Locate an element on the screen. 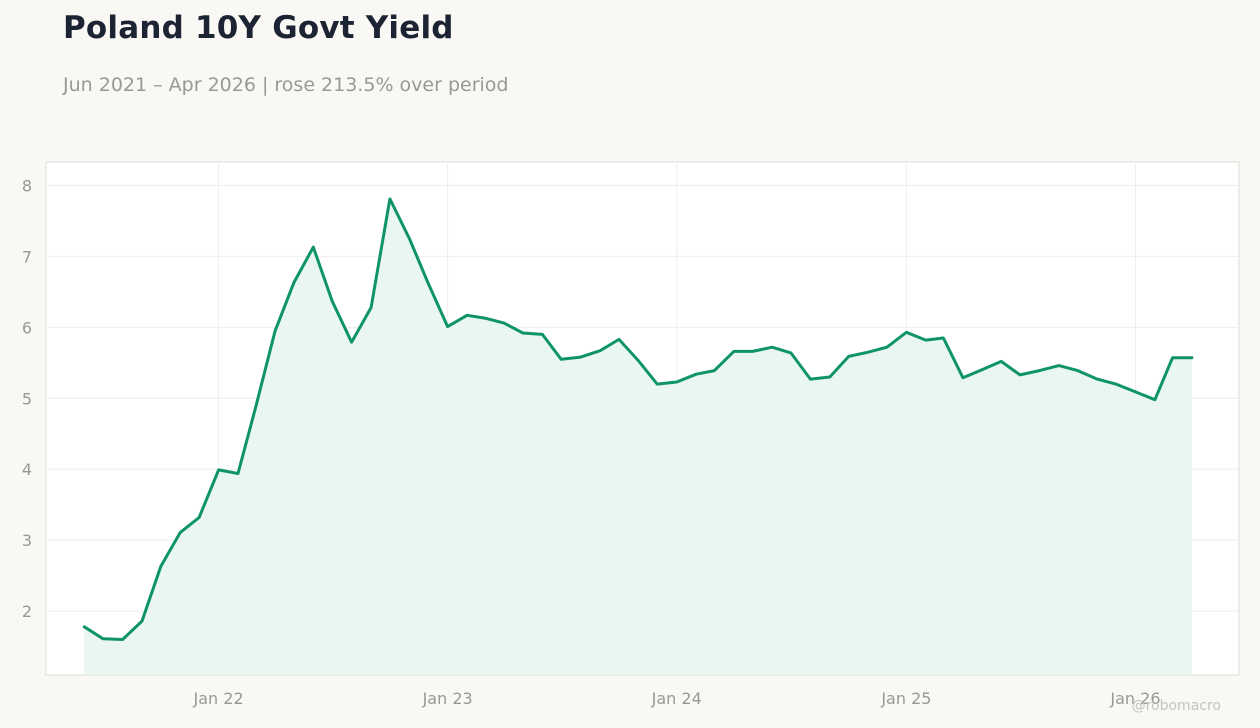 The width and height of the screenshot is (1260, 728). x-tick-label: Jan 22 is located at coordinates (218, 698).